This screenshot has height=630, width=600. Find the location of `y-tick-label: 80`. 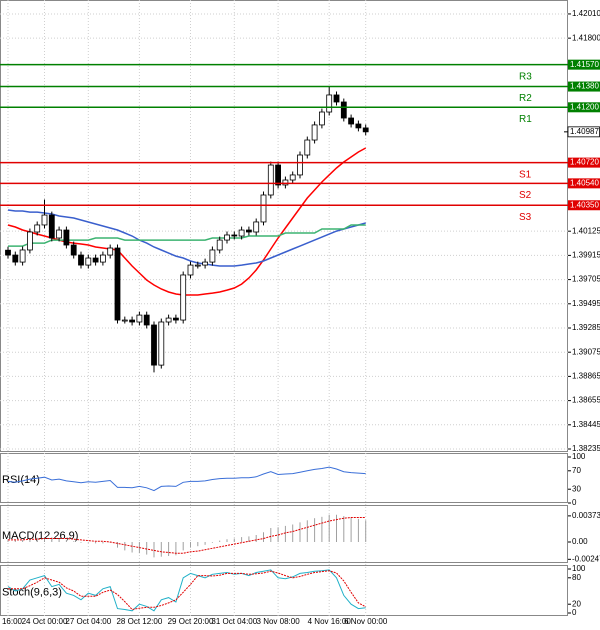

y-tick-label: 80 is located at coordinates (576, 577).